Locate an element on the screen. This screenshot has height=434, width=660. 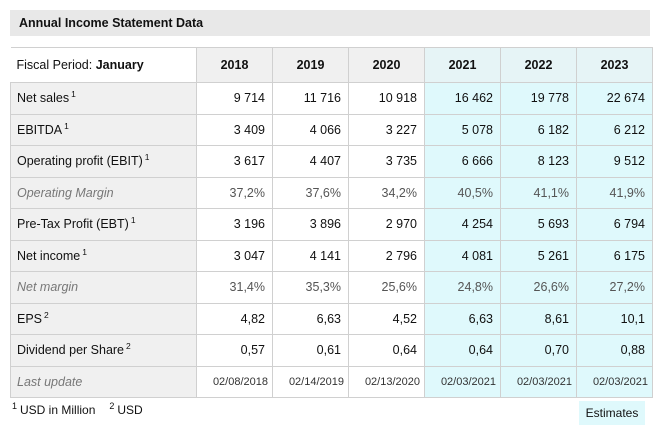
table-cell: 24,8% is located at coordinates (462, 287).